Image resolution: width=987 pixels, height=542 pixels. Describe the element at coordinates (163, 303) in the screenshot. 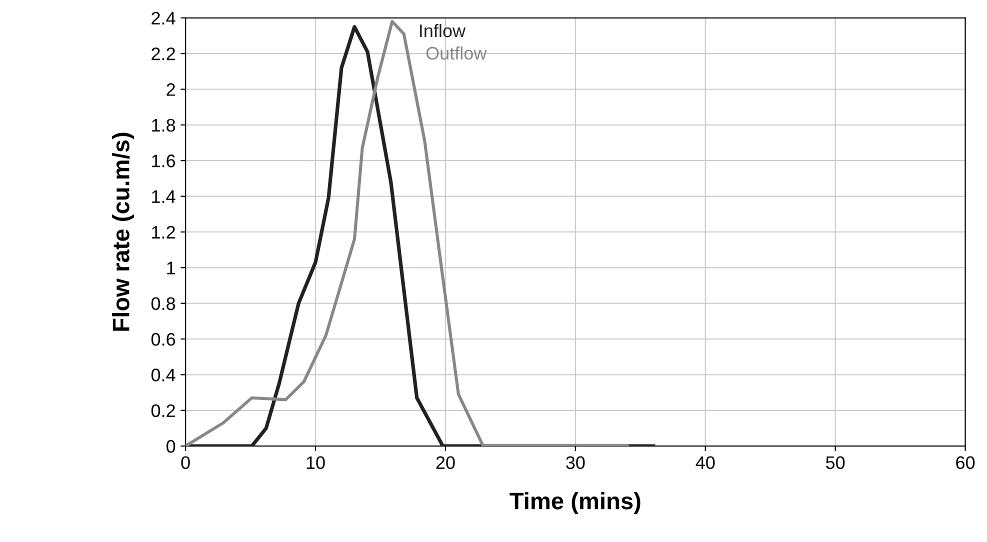

I see `y-tick-label: 0.8` at that location.